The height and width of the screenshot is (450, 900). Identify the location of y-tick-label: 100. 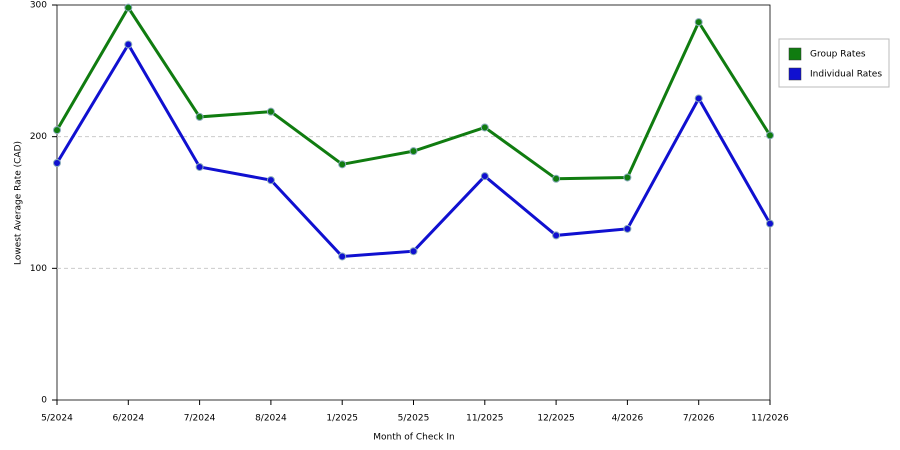
(38, 269).